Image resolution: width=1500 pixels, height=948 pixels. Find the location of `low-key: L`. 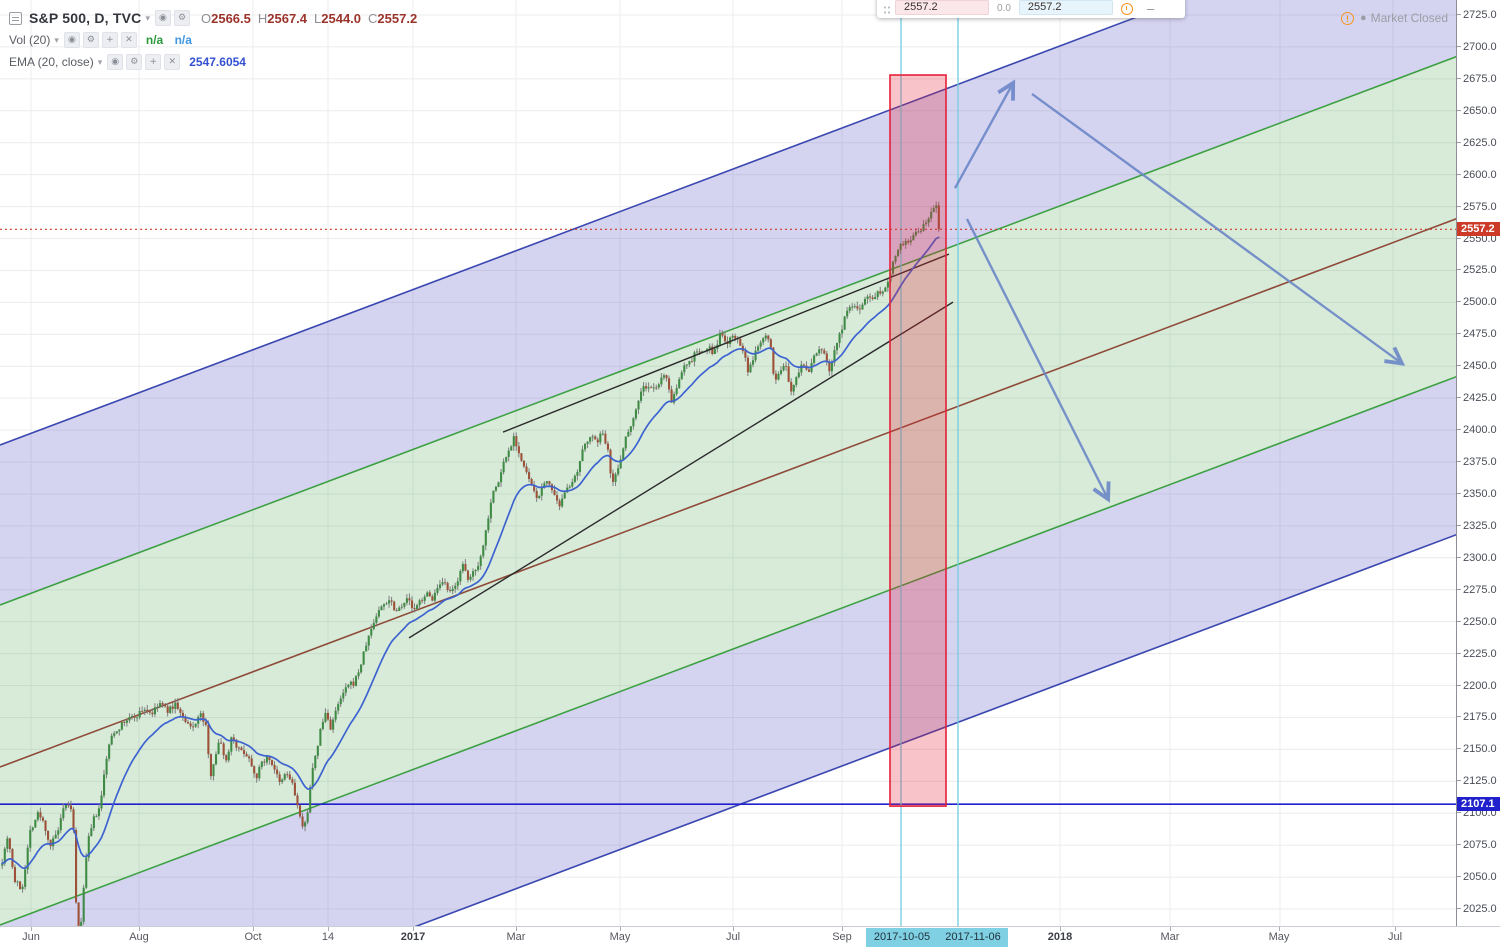

low-key: L is located at coordinates (318, 18).